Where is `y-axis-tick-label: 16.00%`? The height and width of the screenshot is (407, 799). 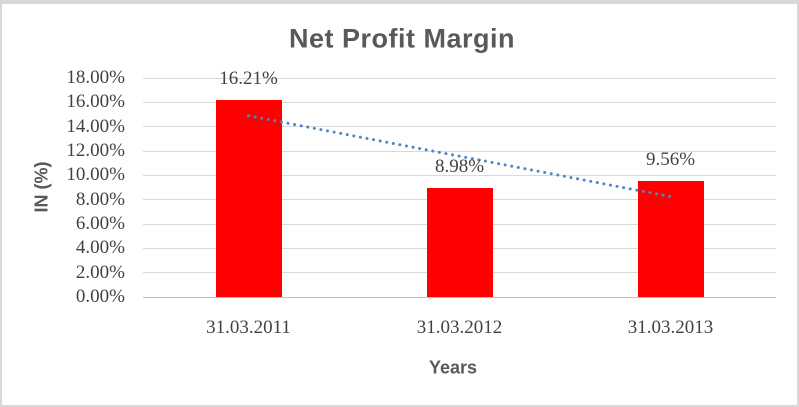
y-axis-tick-label: 16.00% is located at coordinates (95, 102).